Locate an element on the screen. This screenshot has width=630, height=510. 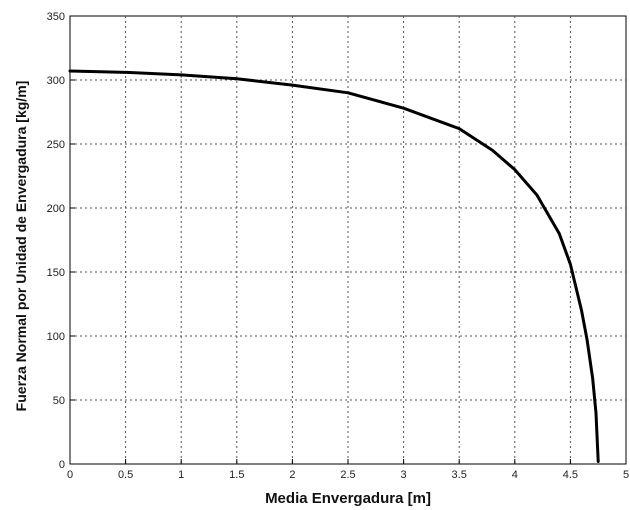
y-tick-label: 50 is located at coordinates (59, 401).